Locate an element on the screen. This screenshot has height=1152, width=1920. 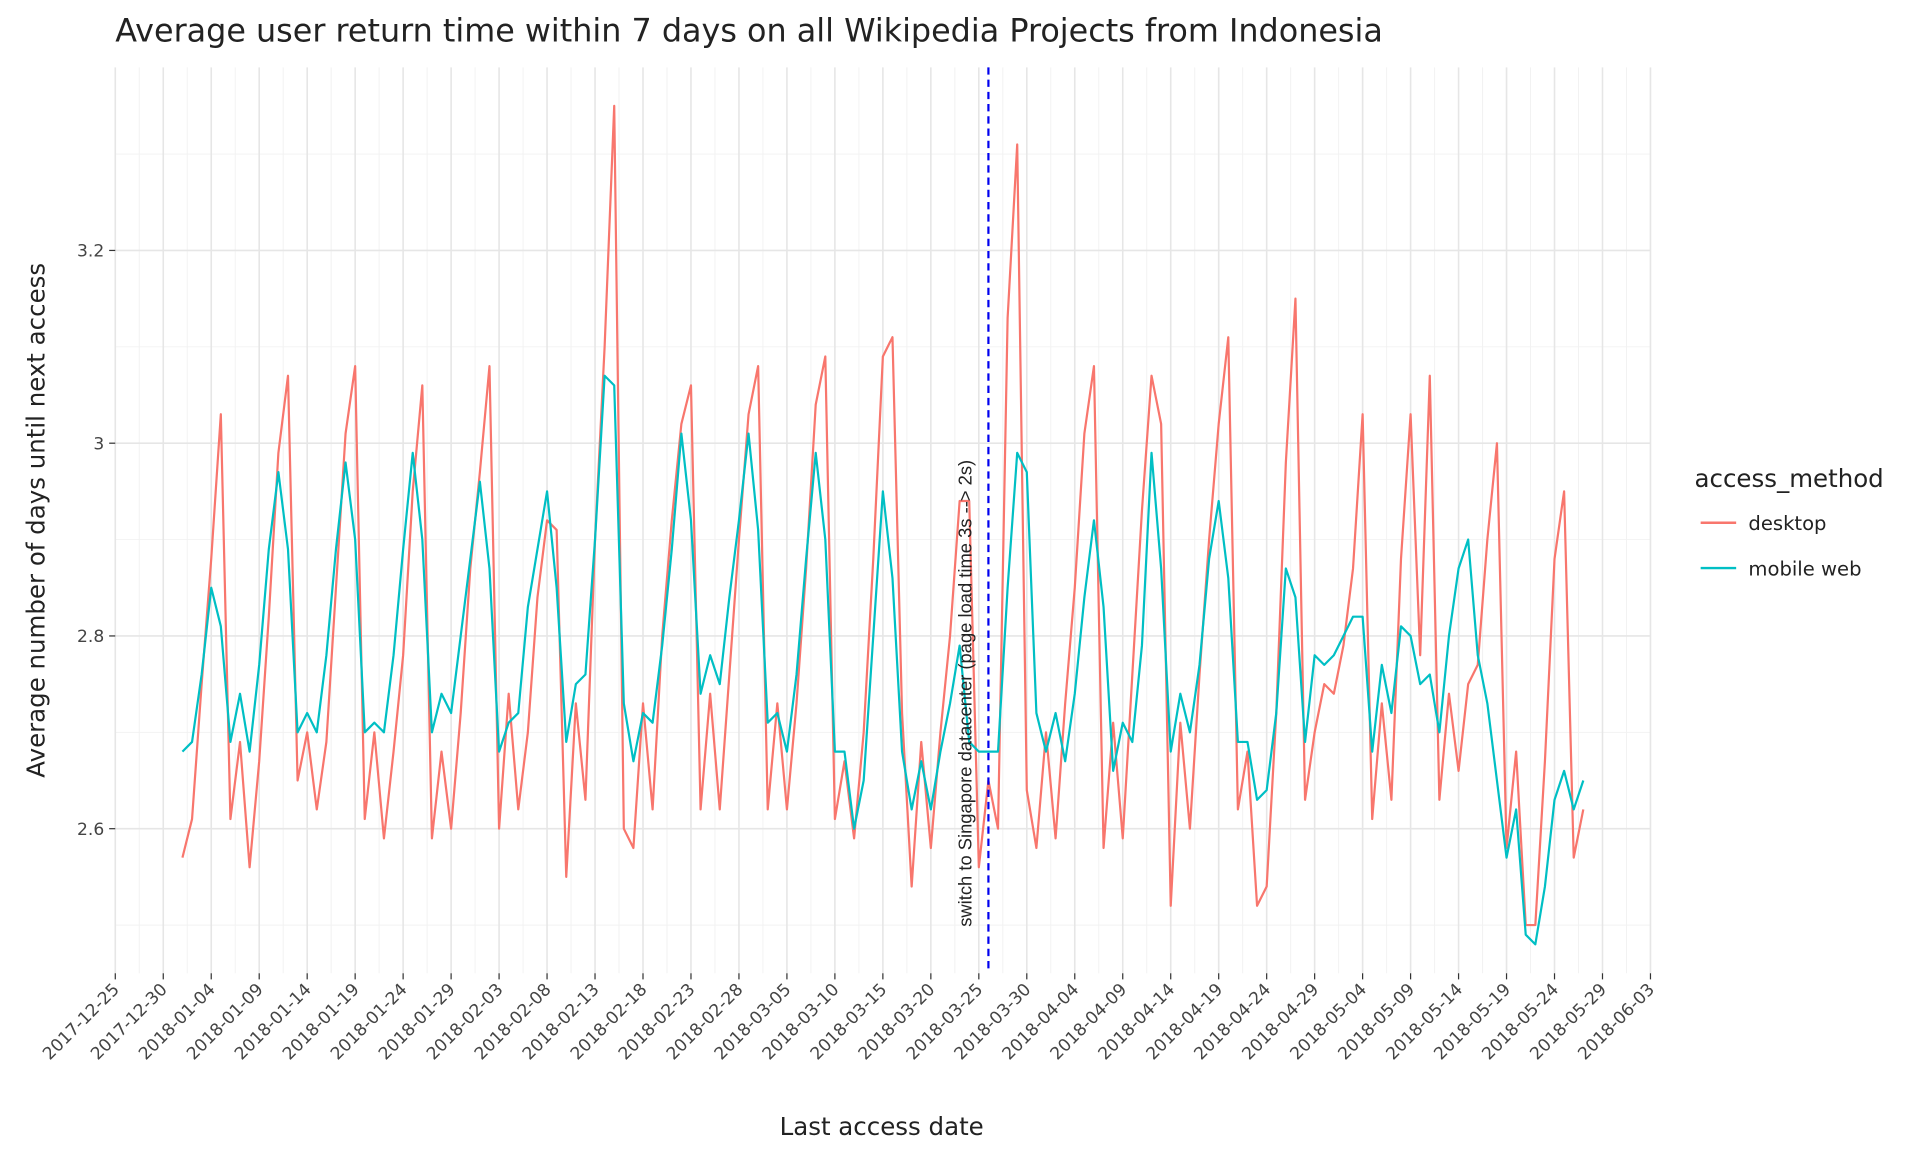
legend: access_method desktop mobile web is located at coordinates (1789, 522).